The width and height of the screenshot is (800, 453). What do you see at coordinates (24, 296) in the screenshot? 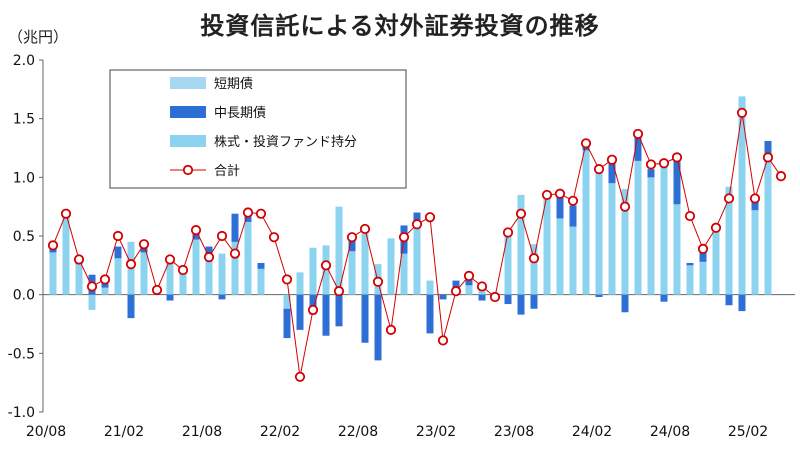
I see `y-tick-label: 0.0` at bounding box center [24, 296].